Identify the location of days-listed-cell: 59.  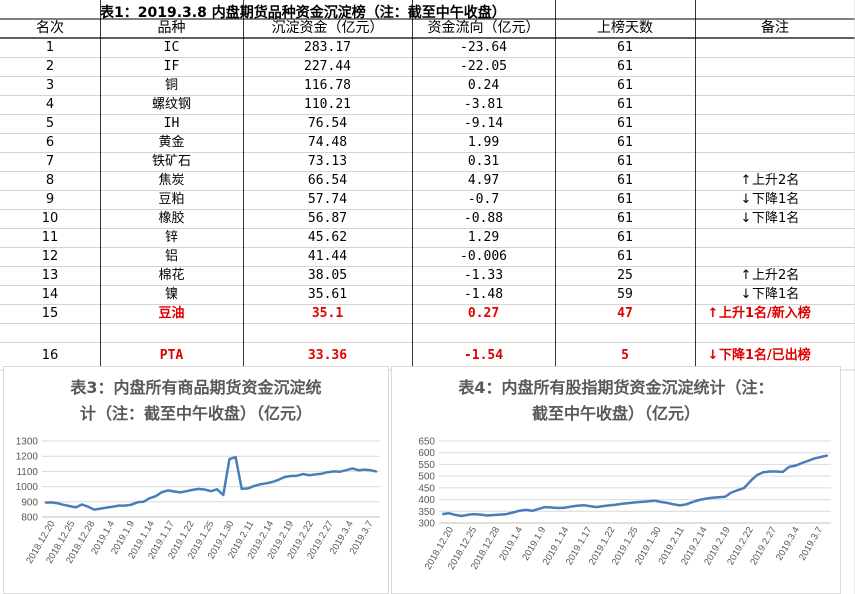
(625, 294).